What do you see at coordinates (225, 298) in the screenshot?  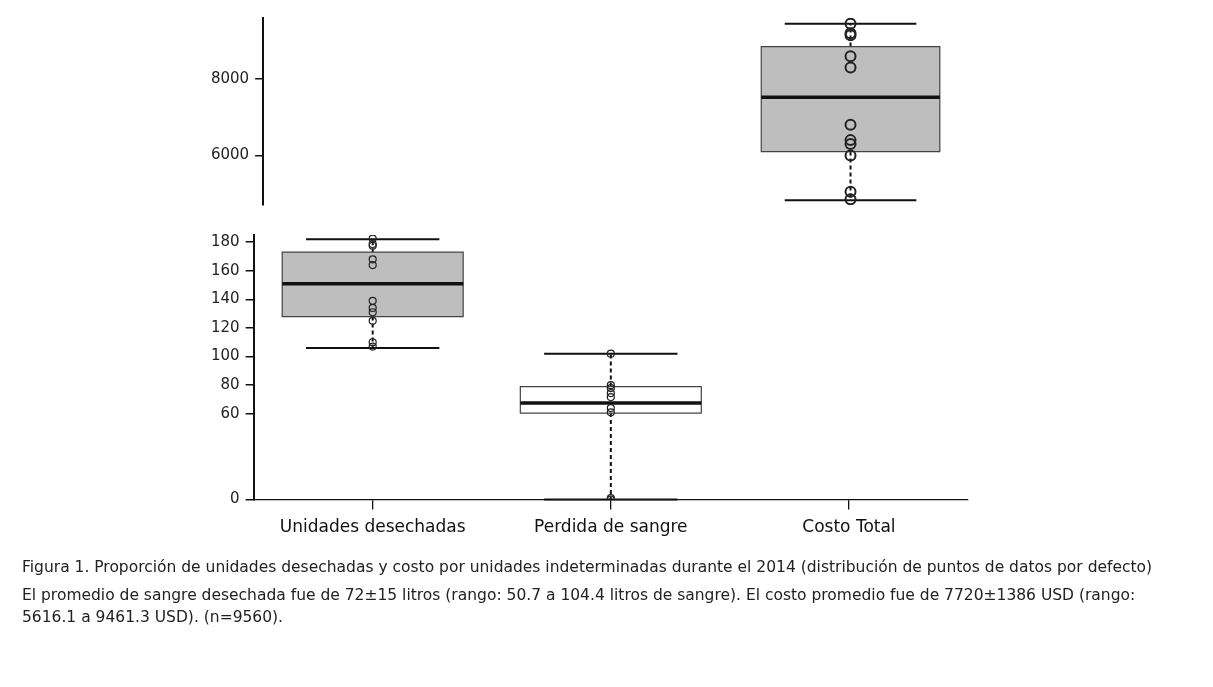 I see `y-tick-label: 140` at bounding box center [225, 298].